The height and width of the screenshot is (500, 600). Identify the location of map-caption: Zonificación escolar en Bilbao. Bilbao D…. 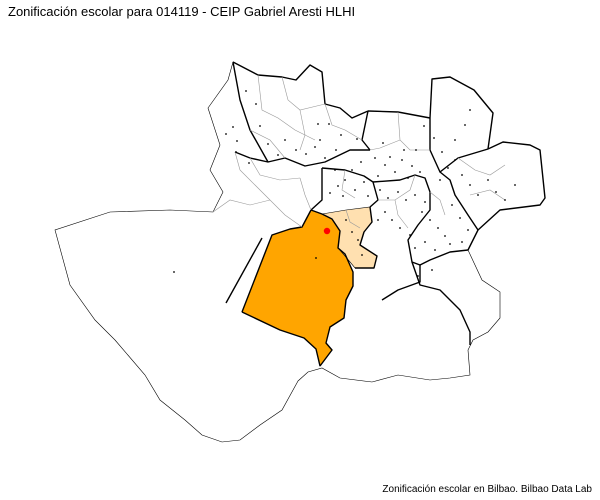
(487, 489).